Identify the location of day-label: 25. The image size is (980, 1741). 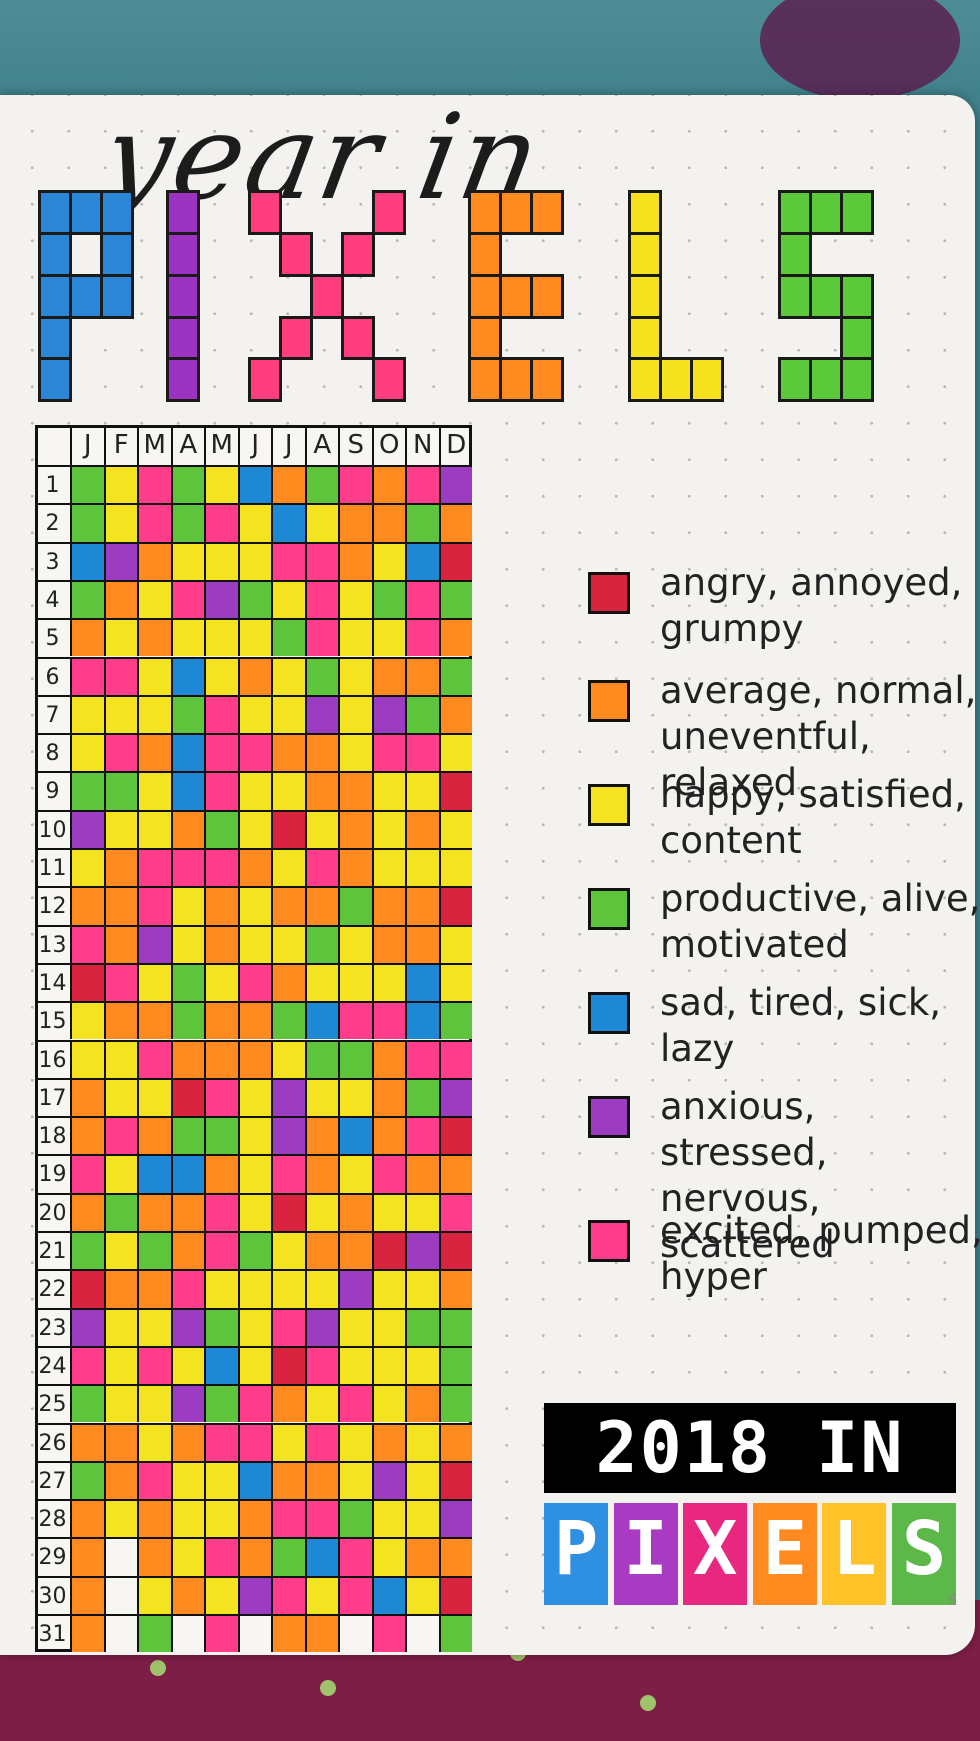
(52, 1403).